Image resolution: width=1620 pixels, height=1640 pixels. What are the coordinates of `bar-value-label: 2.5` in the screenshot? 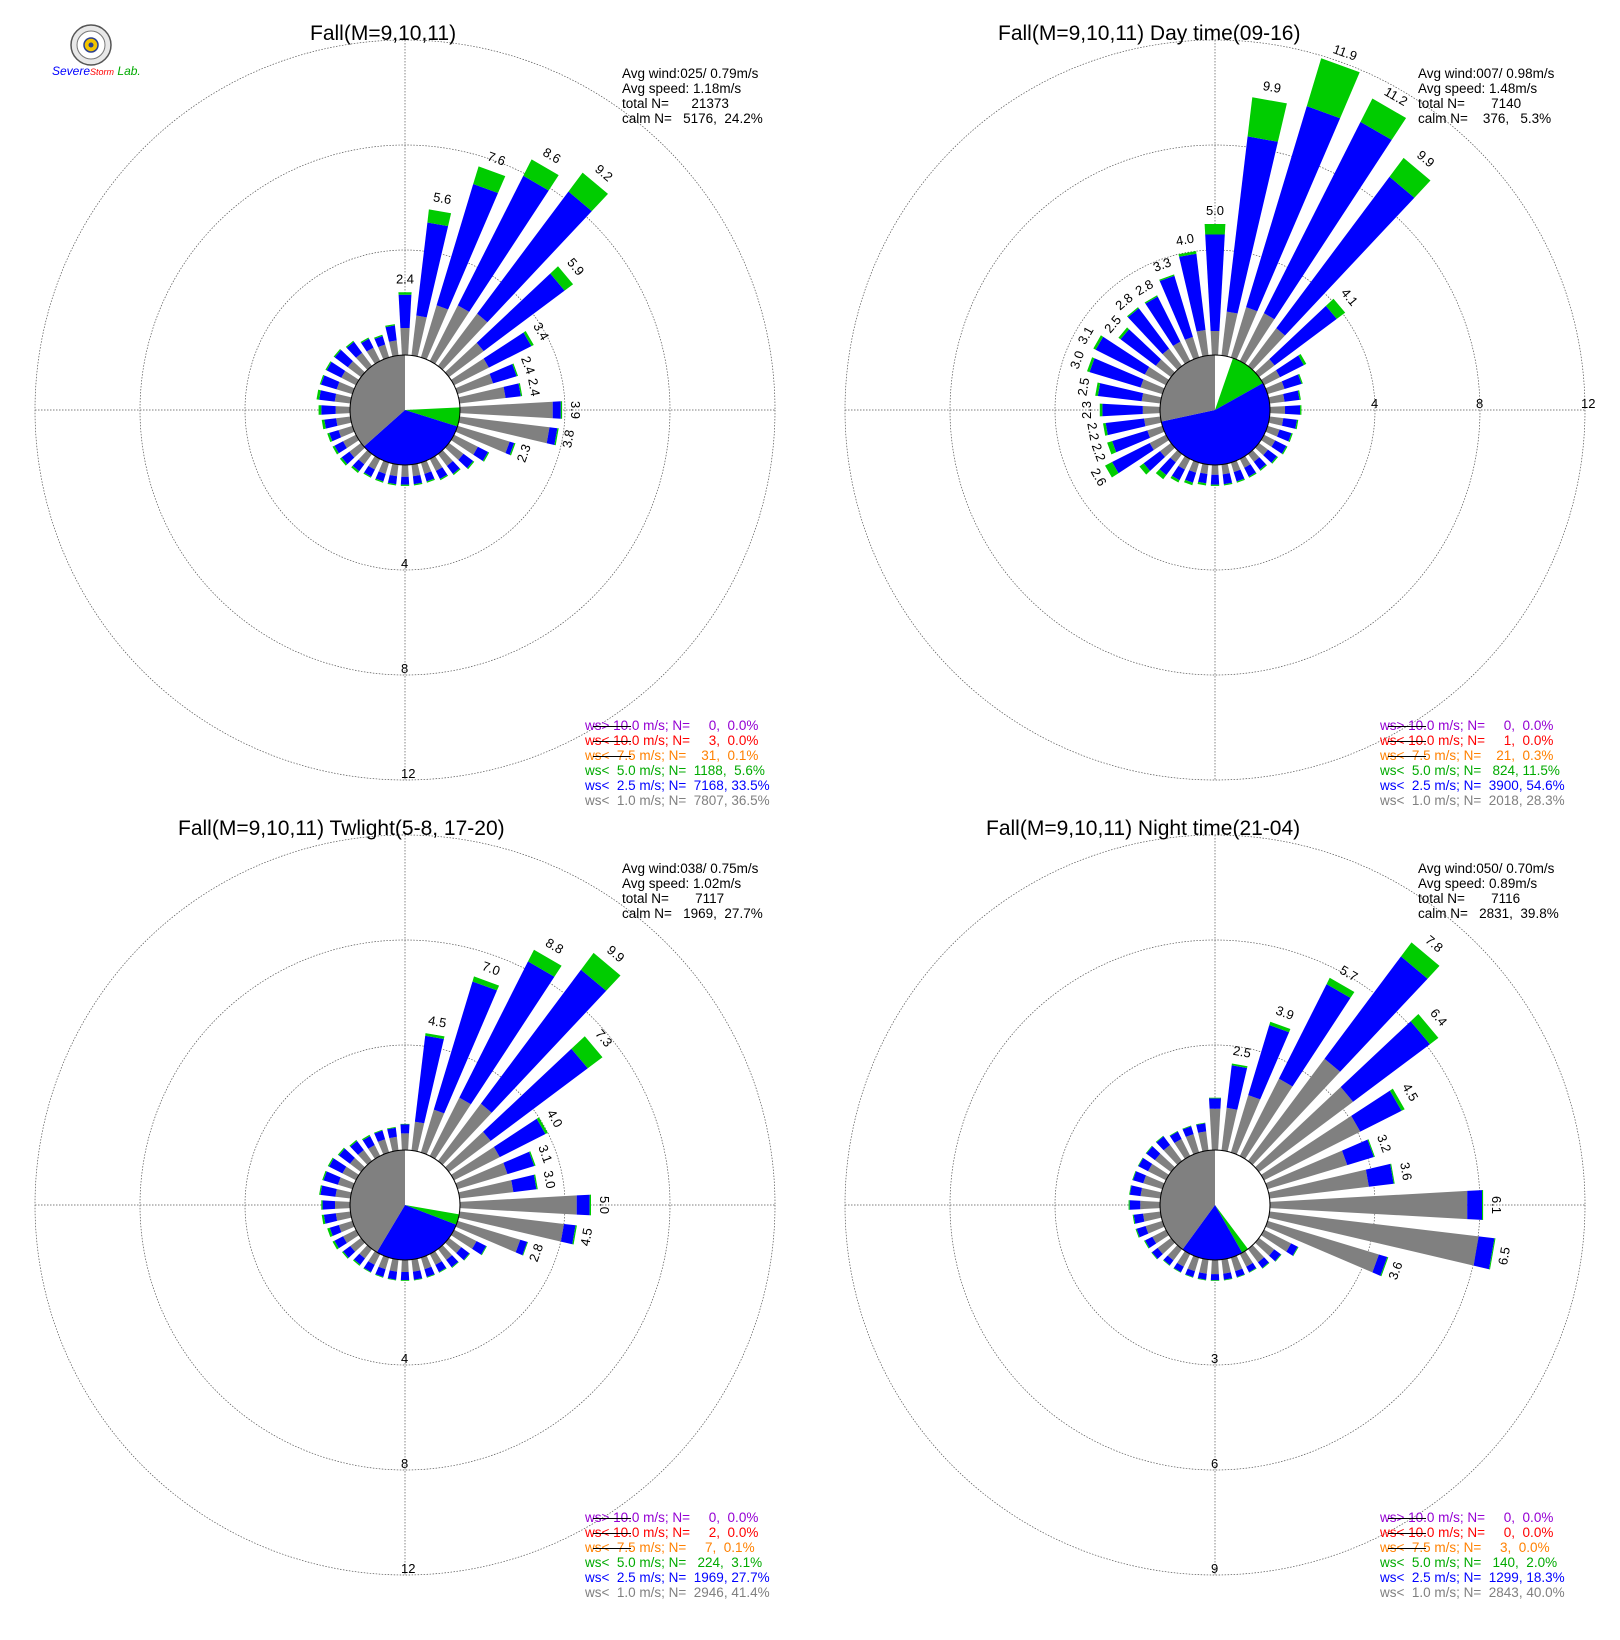 It's located at (1242, 1052).